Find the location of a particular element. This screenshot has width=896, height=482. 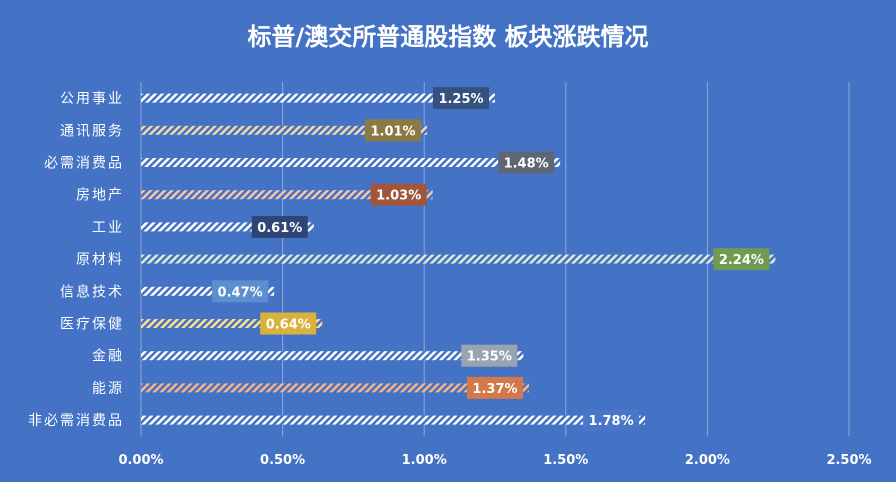

x-tick-label: 0.00% is located at coordinates (140, 460).